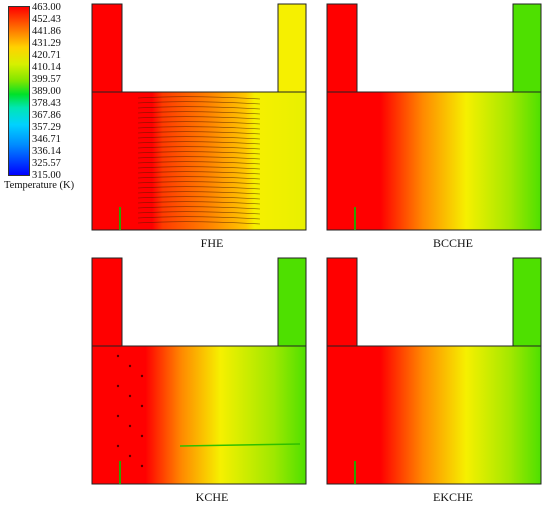 The height and width of the screenshot is (507, 550). Describe the element at coordinates (46, 19) in the screenshot. I see `legend-tick: 452.43` at that location.